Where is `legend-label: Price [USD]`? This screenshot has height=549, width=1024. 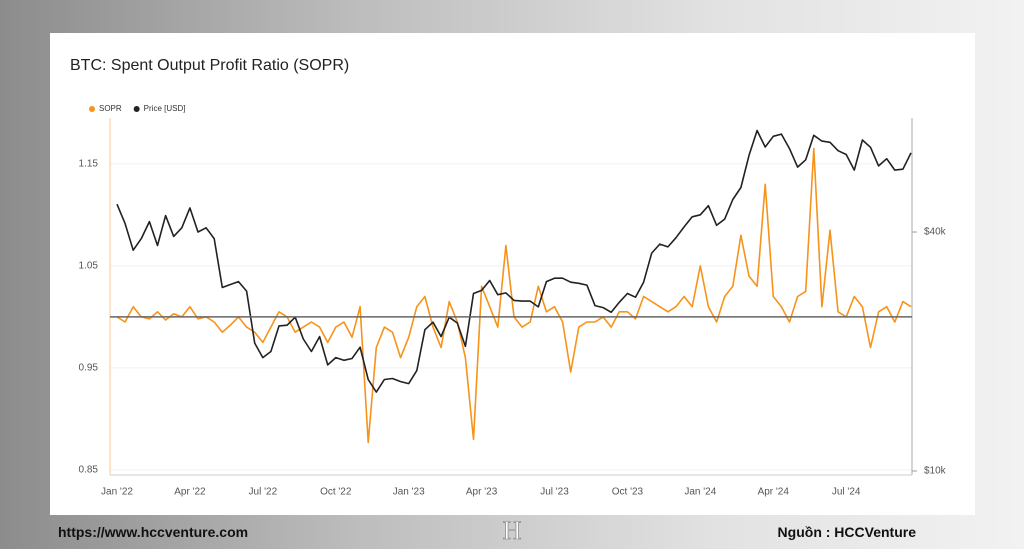 legend-label: Price [USD] is located at coordinates (165, 108).